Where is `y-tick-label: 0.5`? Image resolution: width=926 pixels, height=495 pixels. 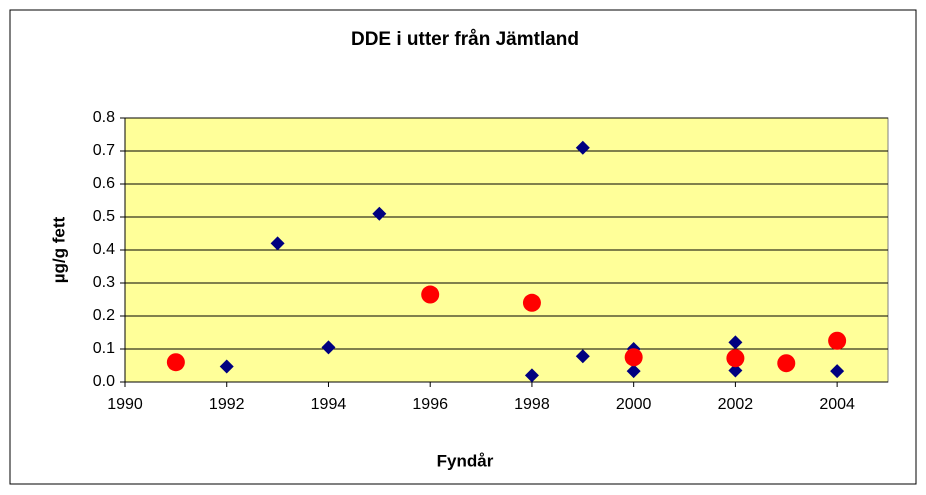
y-tick-label: 0.5 is located at coordinates (104, 216).